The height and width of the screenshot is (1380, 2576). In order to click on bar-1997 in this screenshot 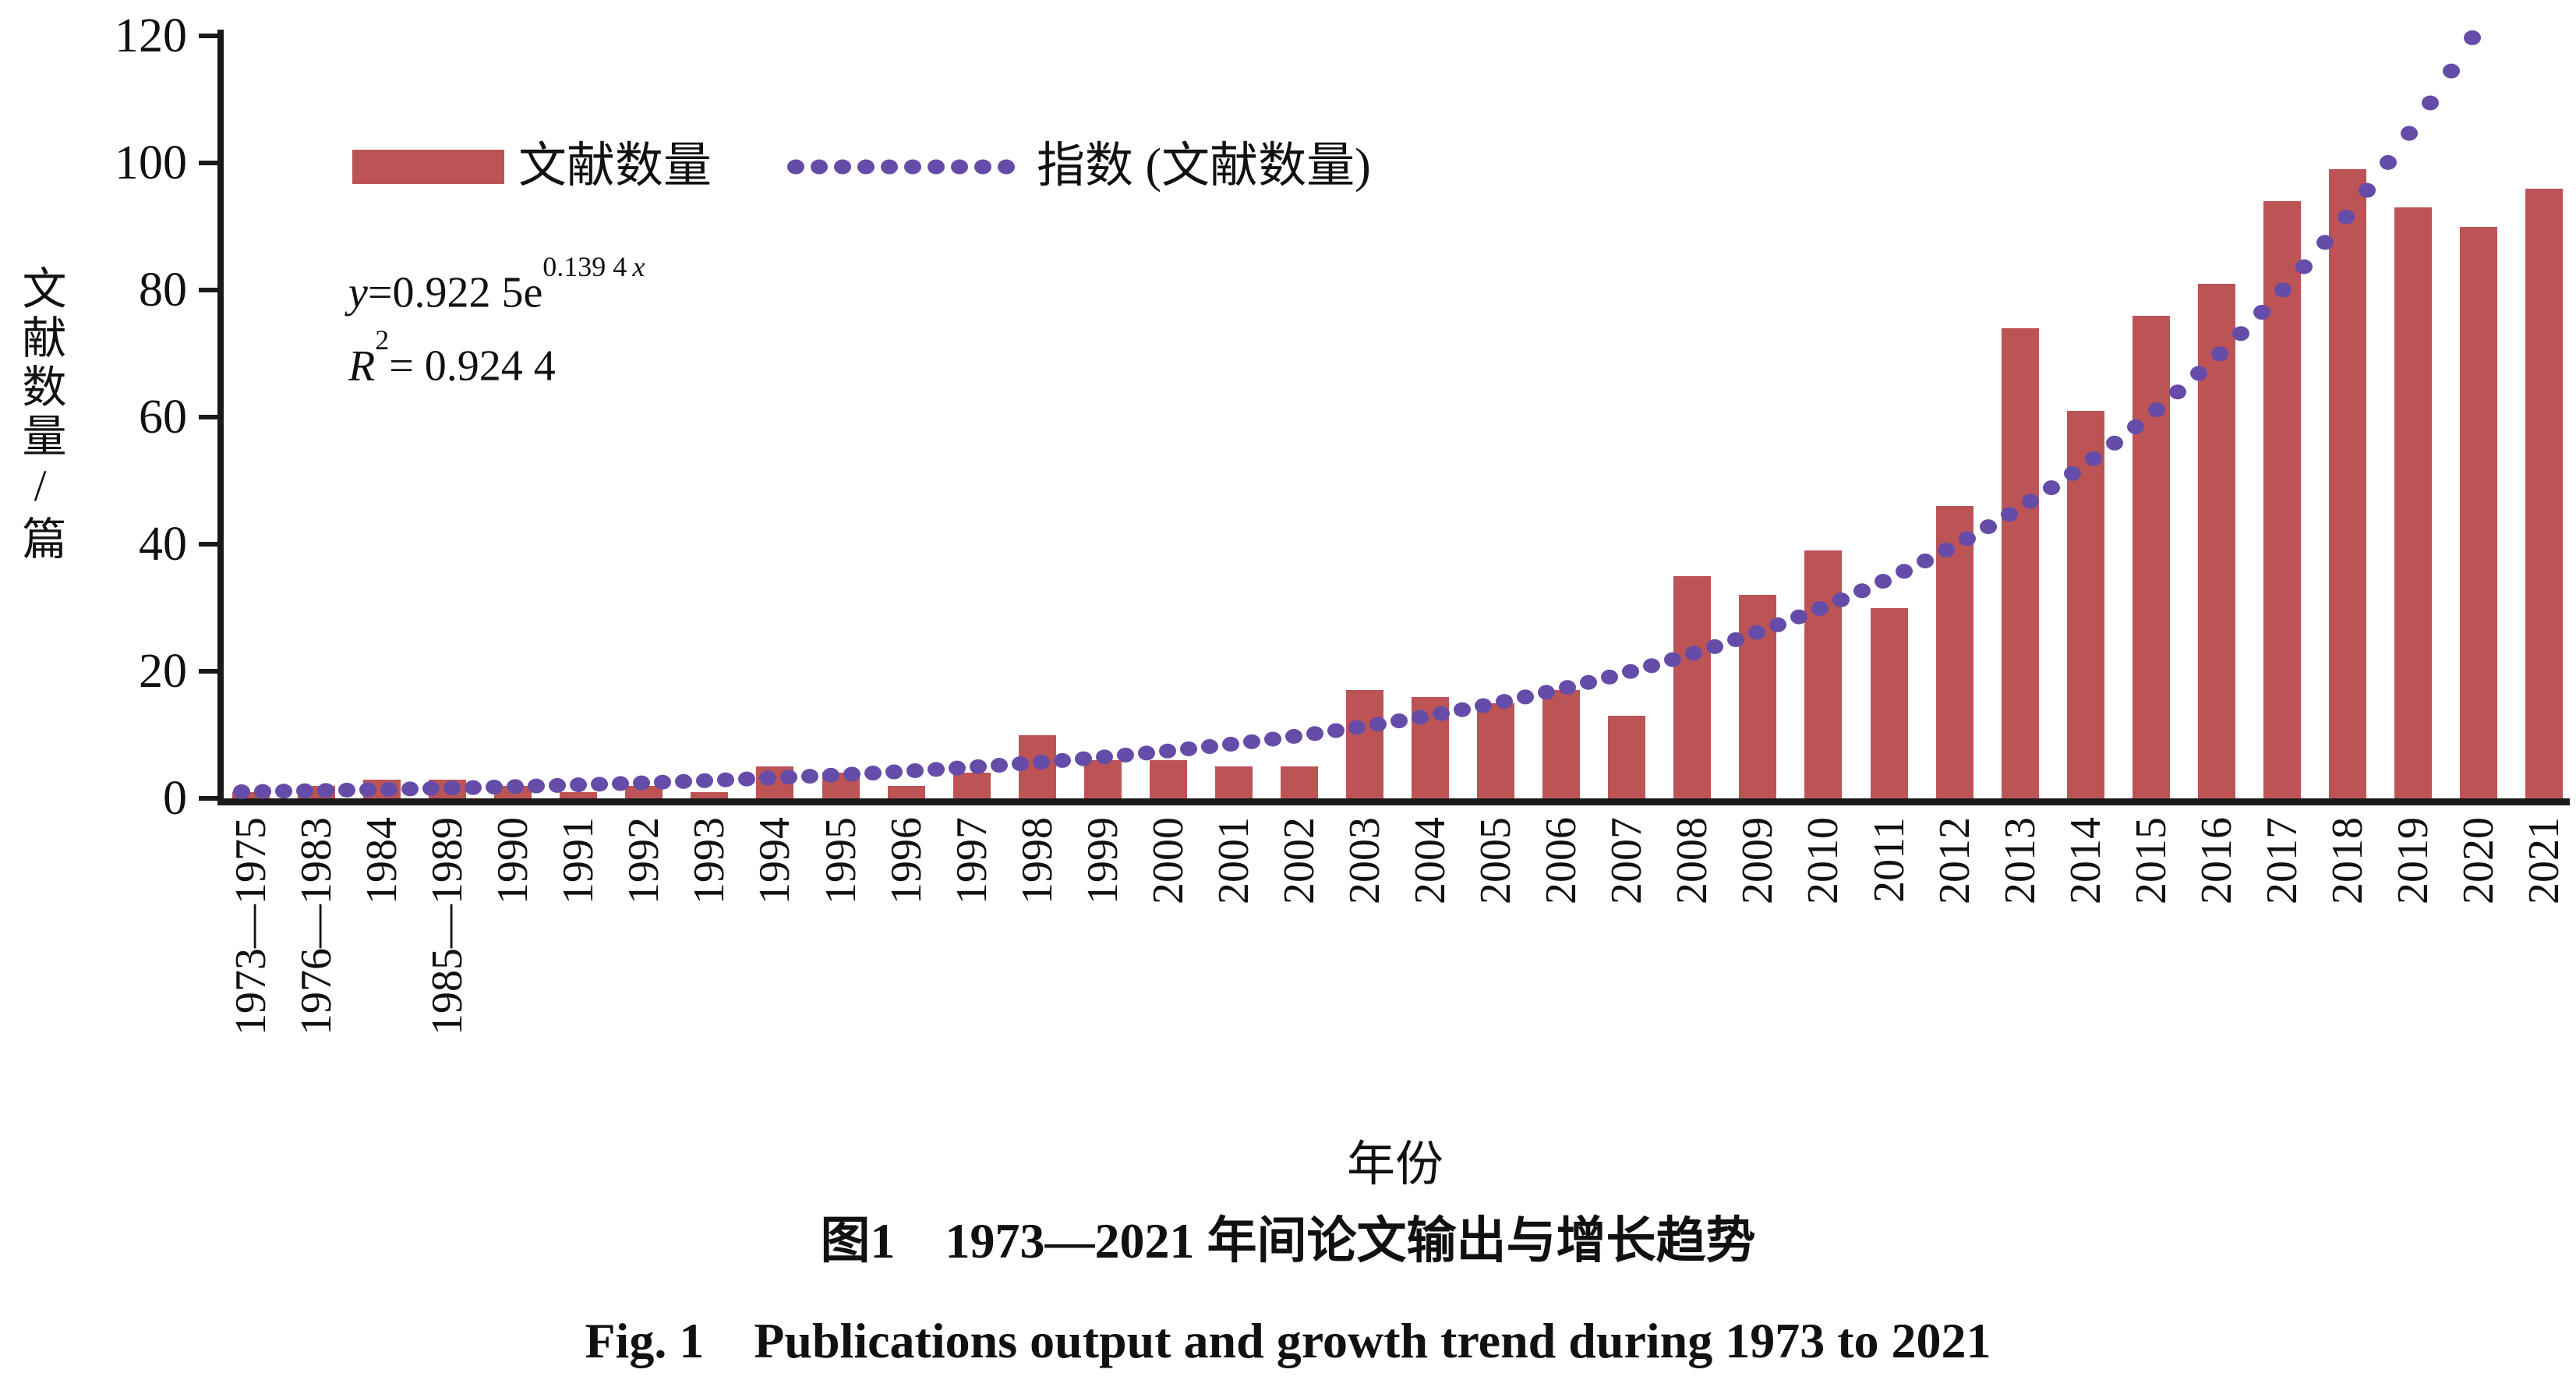, I will do `click(971, 785)`.